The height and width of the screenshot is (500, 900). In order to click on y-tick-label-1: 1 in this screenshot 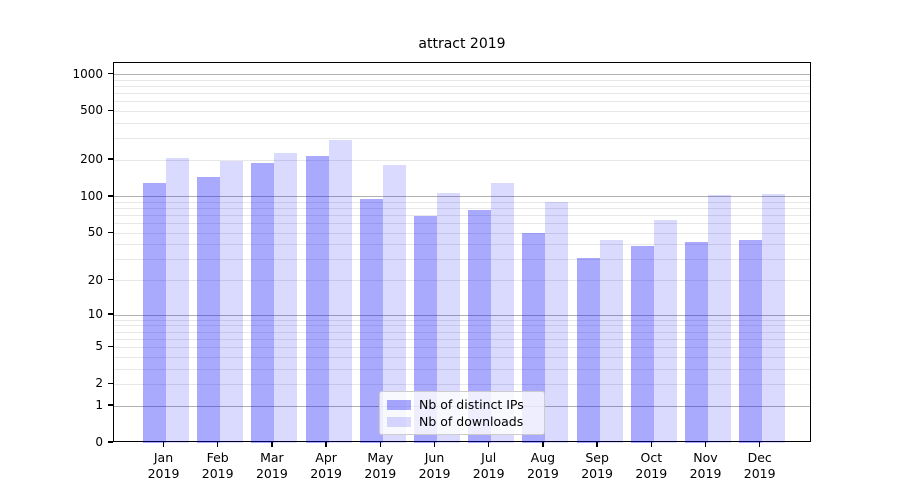, I will do `click(99, 405)`.